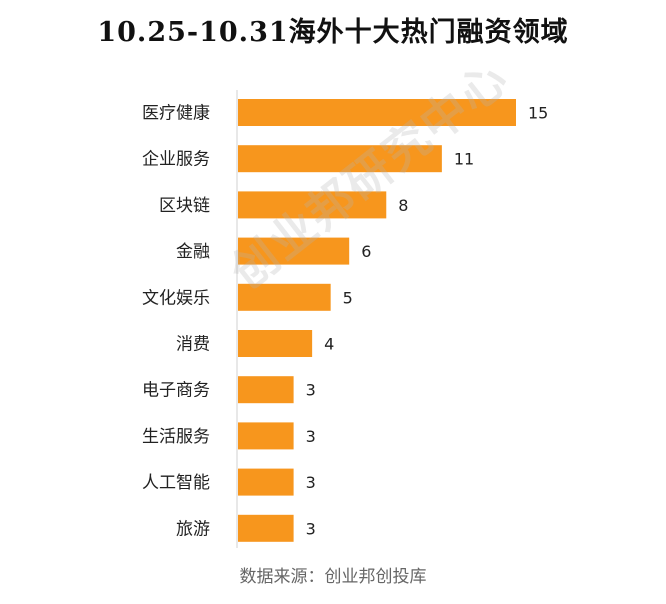 This screenshot has width=666, height=604. Describe the element at coordinates (333, 32) in the screenshot. I see `chart-title: 10.25-10.31海外十大热门融资领域` at that location.